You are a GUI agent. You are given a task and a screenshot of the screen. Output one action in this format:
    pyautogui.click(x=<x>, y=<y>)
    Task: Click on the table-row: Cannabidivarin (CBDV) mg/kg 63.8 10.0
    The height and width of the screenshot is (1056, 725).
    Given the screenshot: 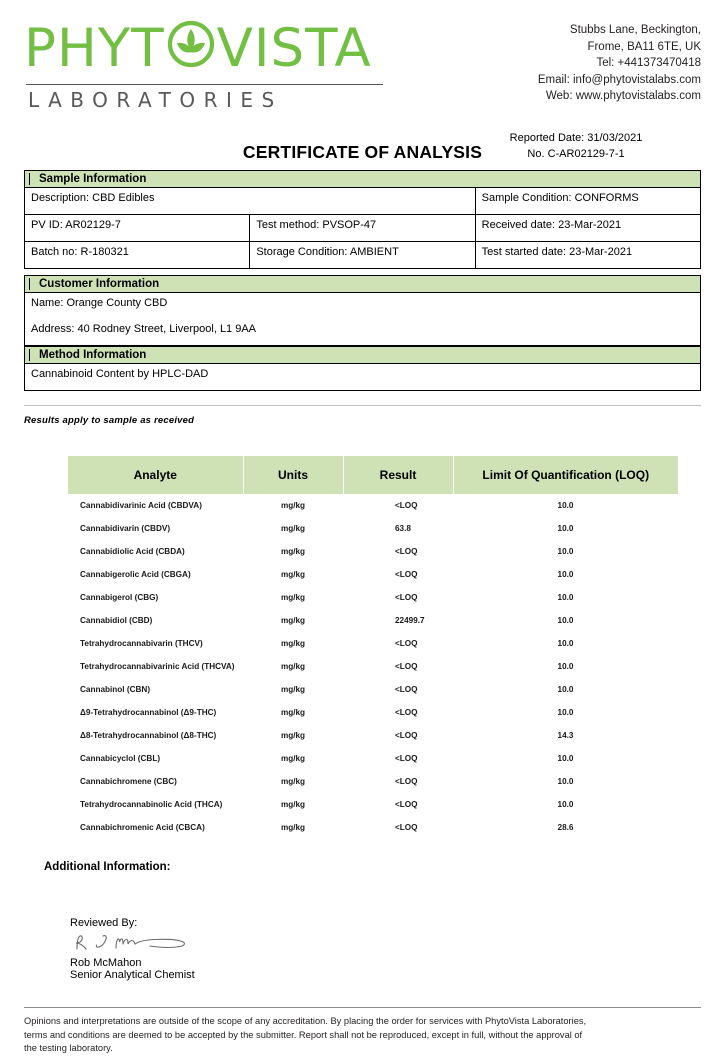 What is the action you would take?
    pyautogui.click(x=373, y=528)
    